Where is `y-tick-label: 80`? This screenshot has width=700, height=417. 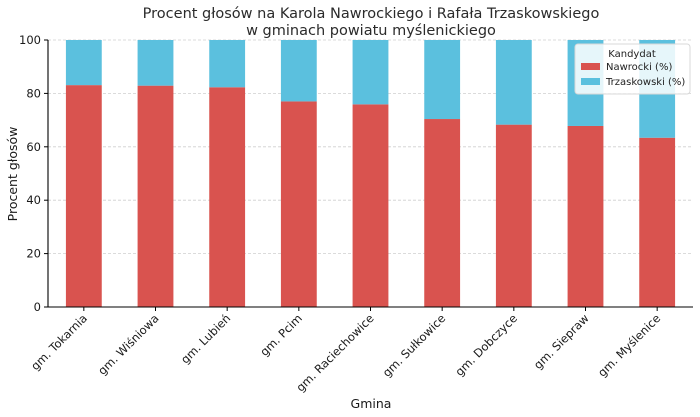 y-tick-label: 80 is located at coordinates (33, 93).